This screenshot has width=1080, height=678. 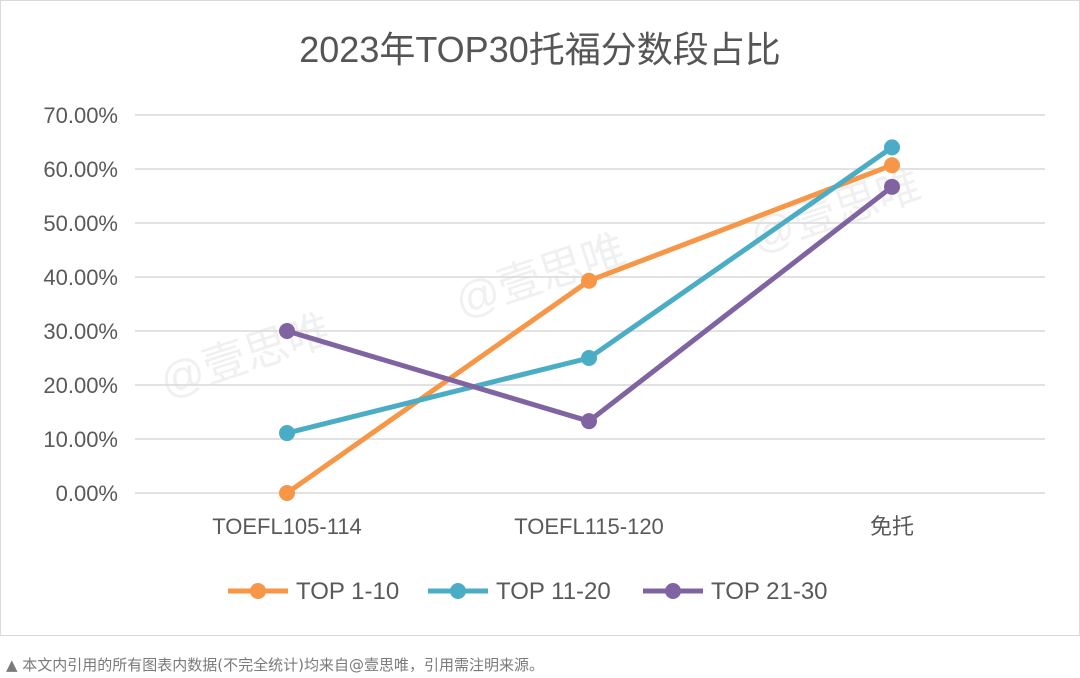 I want to click on legend-label: TOP 21-30, so click(x=769, y=591).